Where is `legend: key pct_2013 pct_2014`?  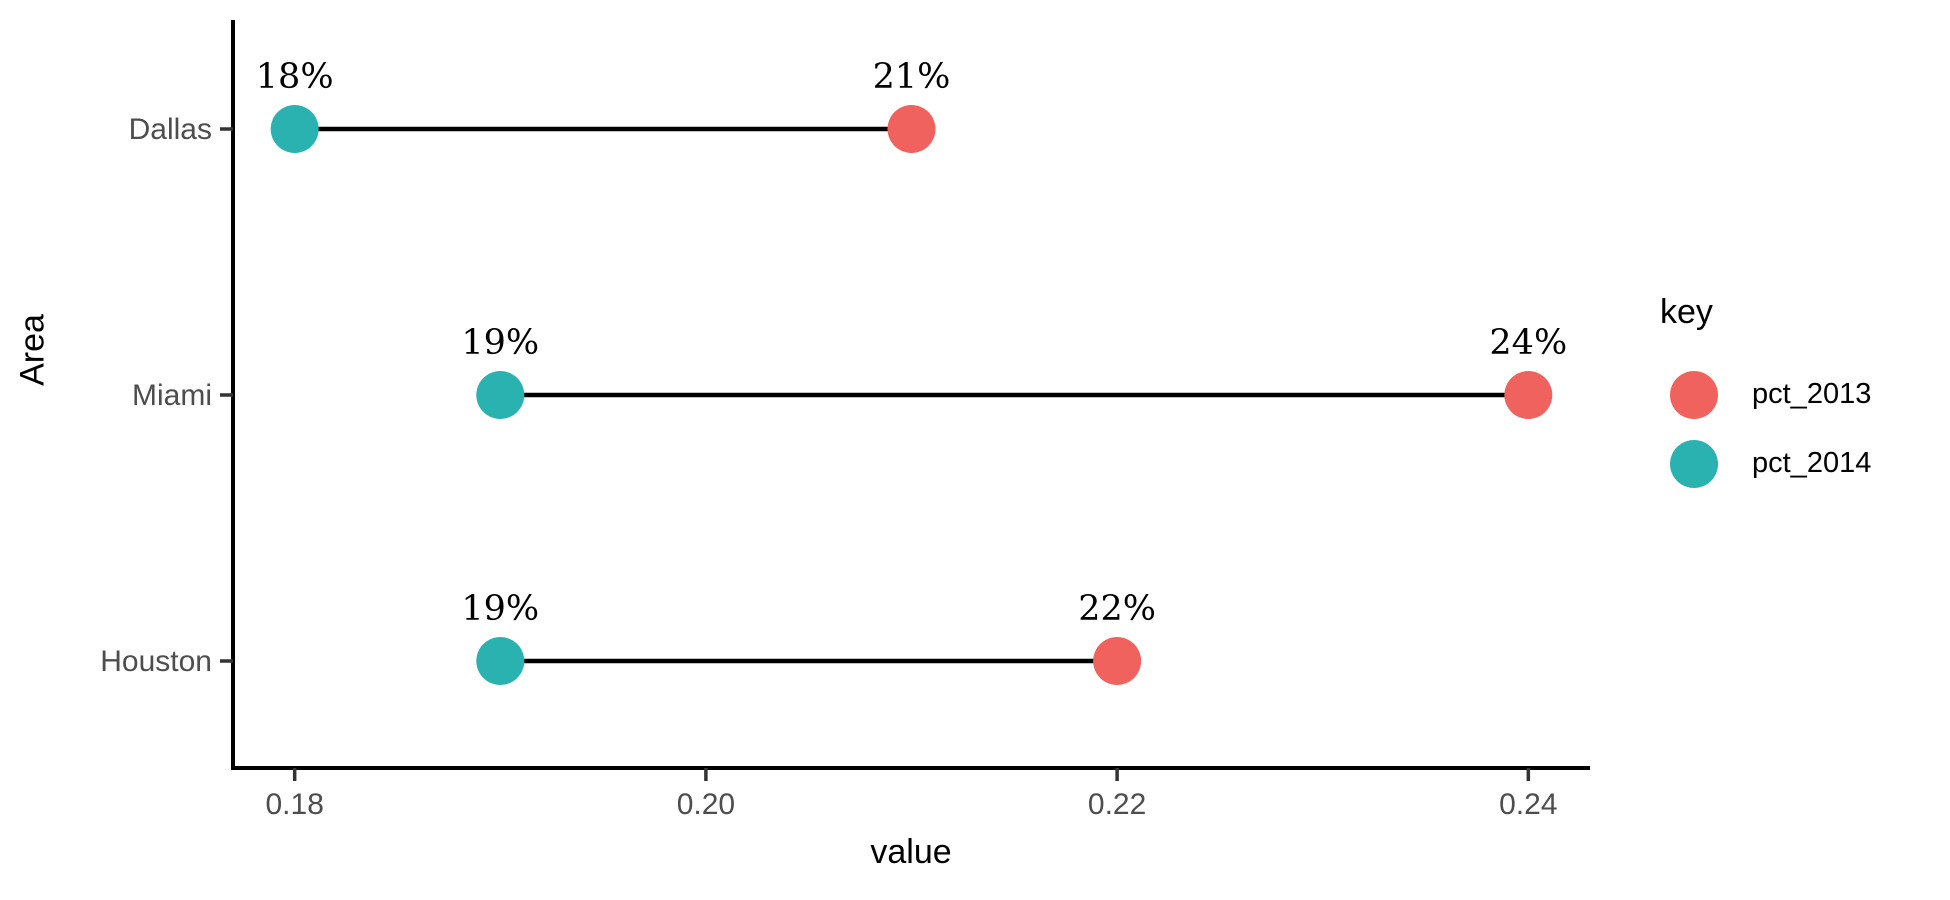 legend: key pct_2013 pct_2014 is located at coordinates (1765, 395).